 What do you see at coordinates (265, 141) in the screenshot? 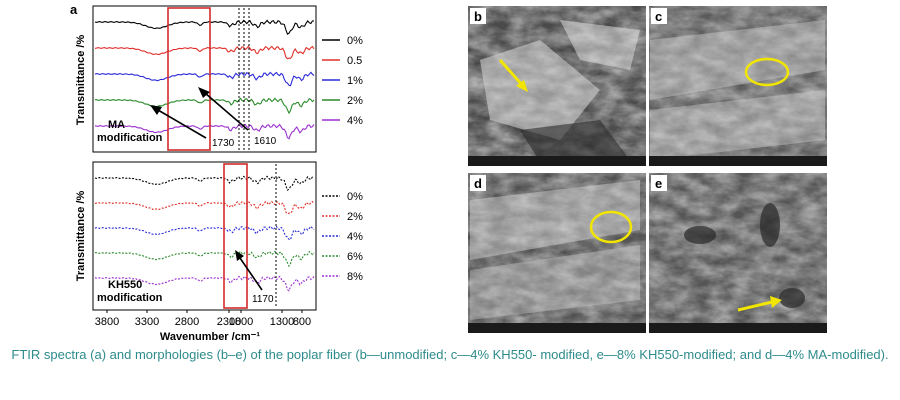
I see `annotation-1610: 1610` at bounding box center [265, 141].